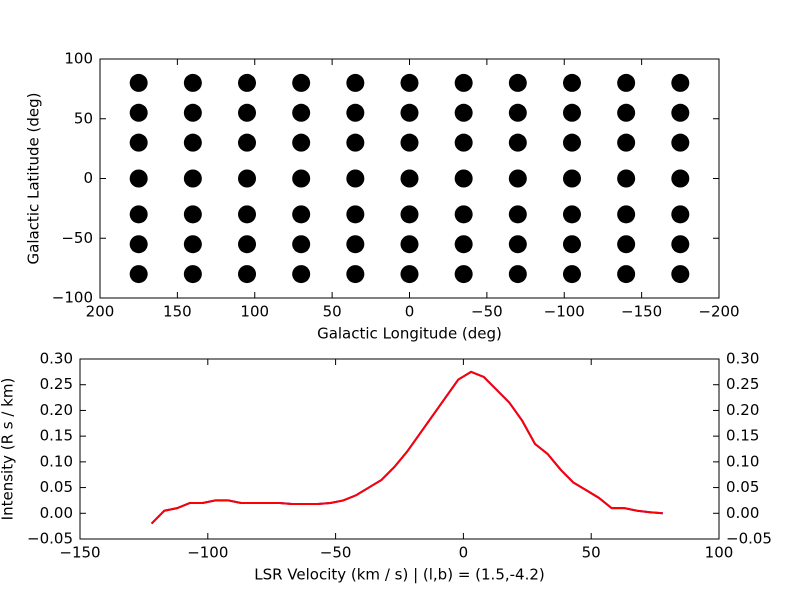 This screenshot has width=800, height=600. What do you see at coordinates (749, 539) in the screenshot?
I see `y2-tick-label: −0.05` at bounding box center [749, 539].